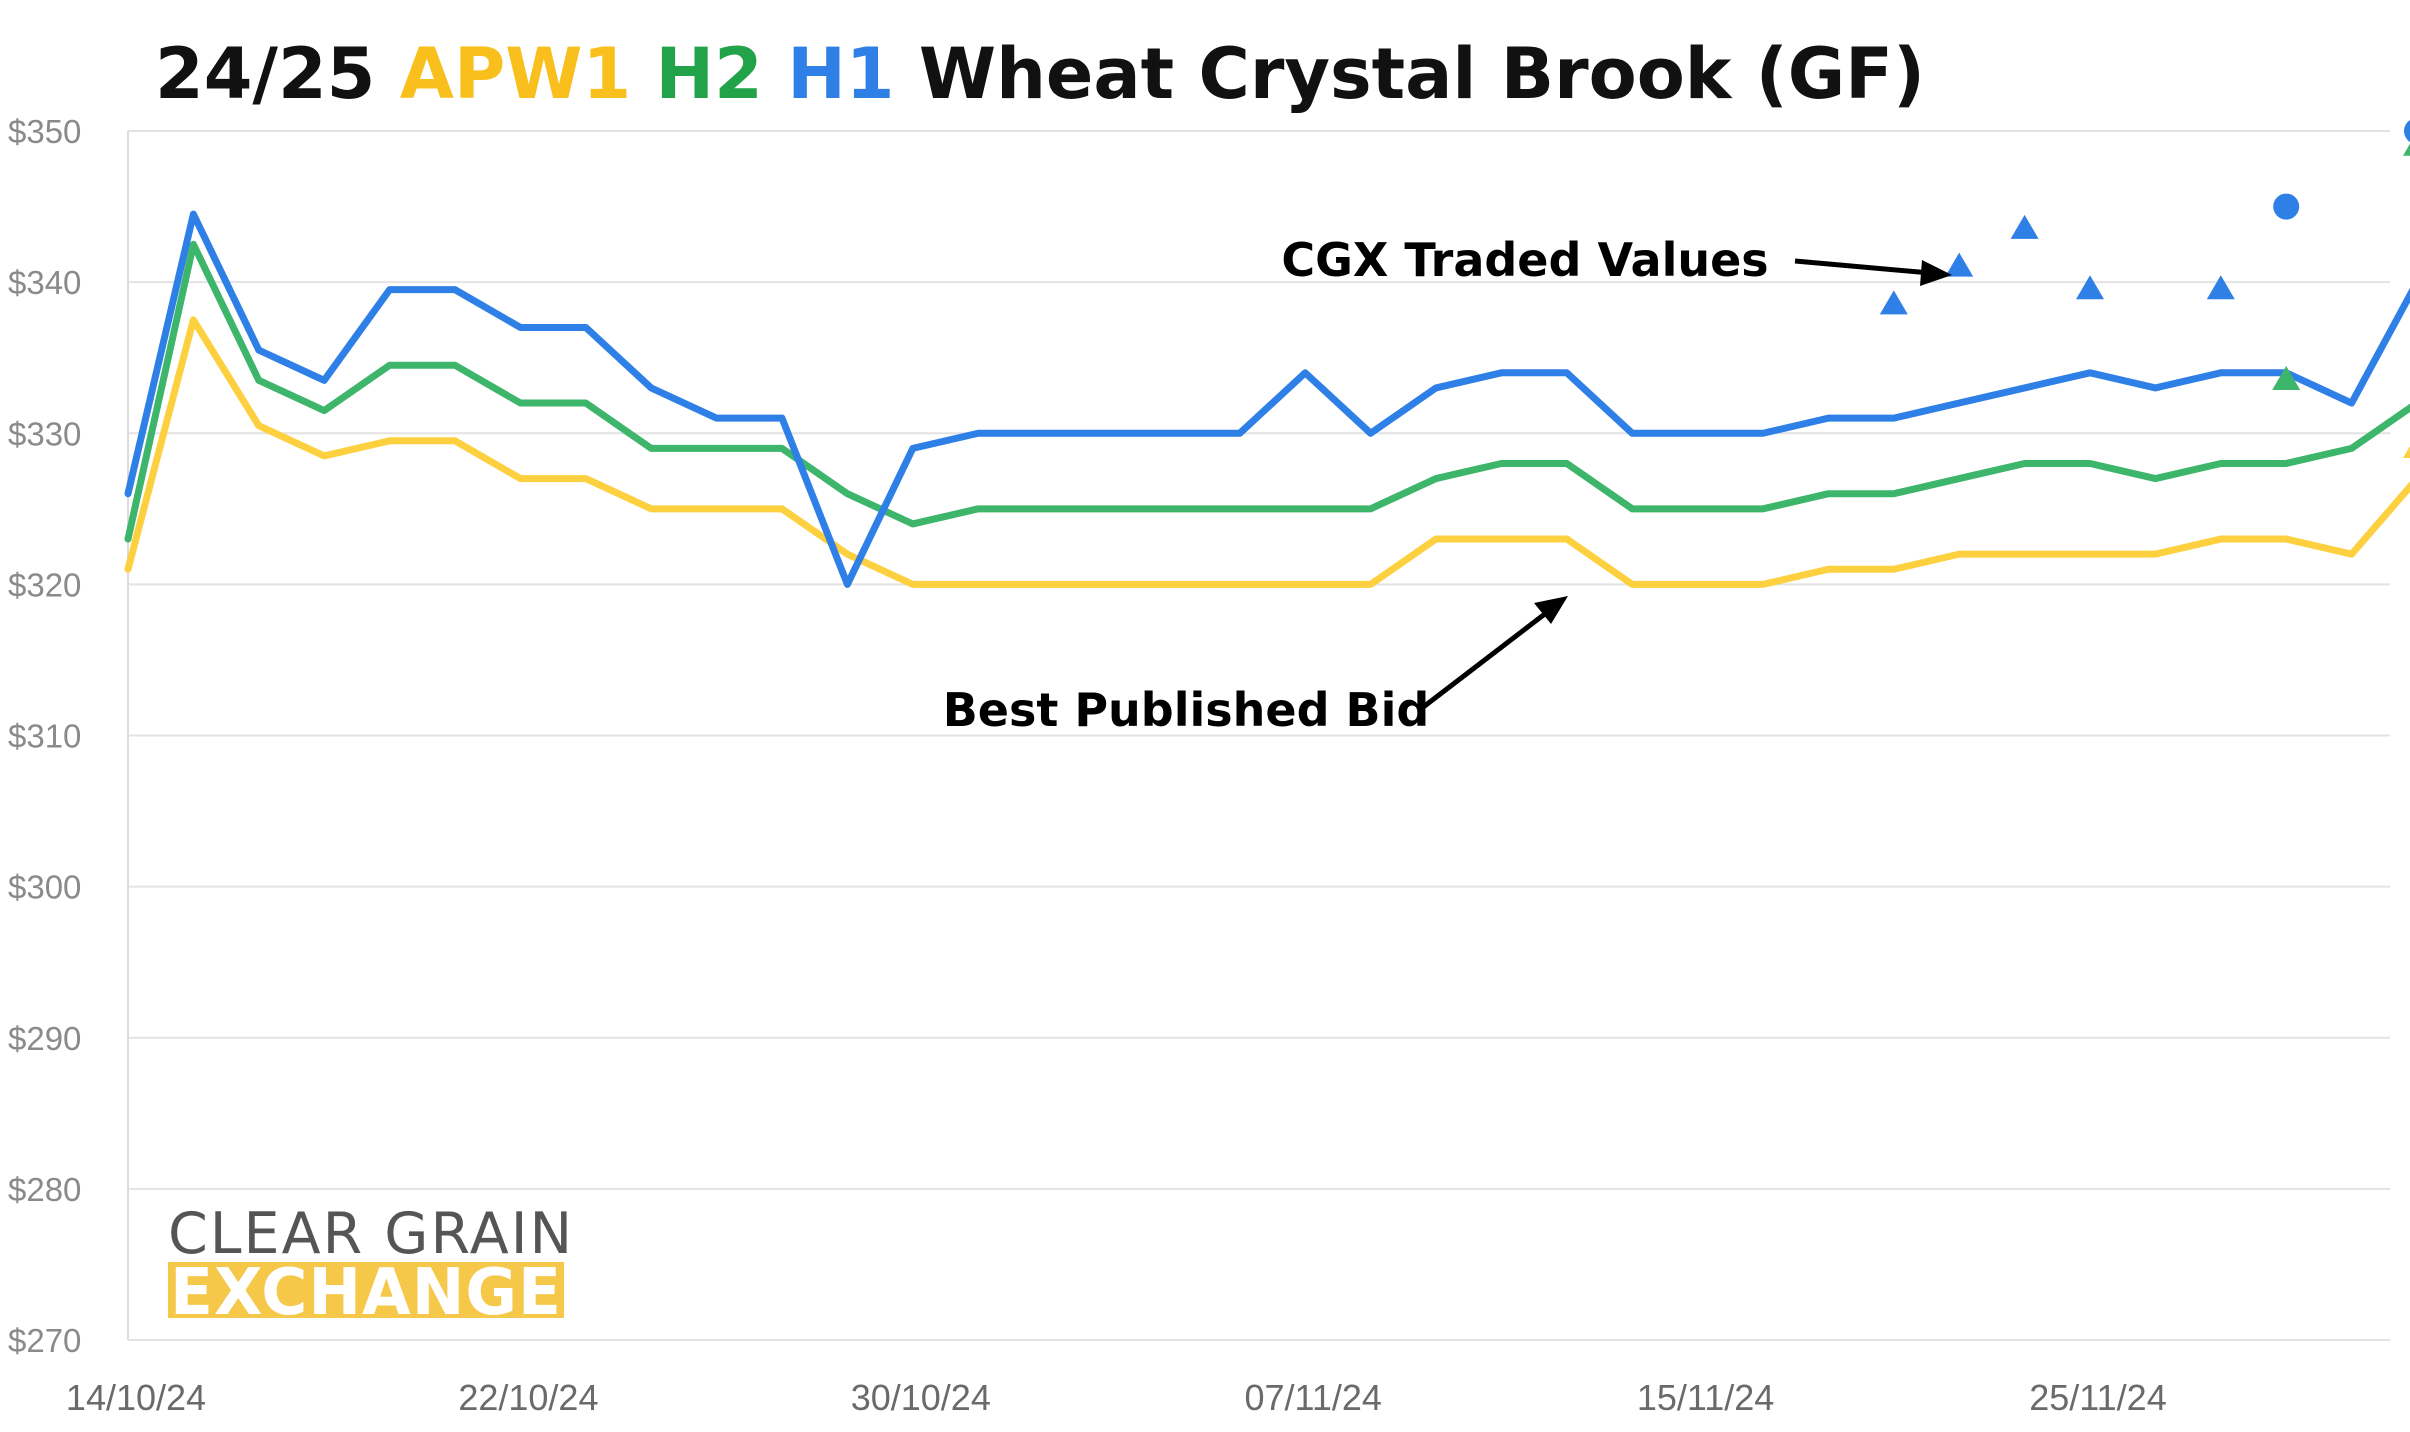 Image resolution: width=2410 pixels, height=1432 pixels. Describe the element at coordinates (1524, 260) in the screenshot. I see `annotation-traded-values-label: CGX Traded Values` at that location.